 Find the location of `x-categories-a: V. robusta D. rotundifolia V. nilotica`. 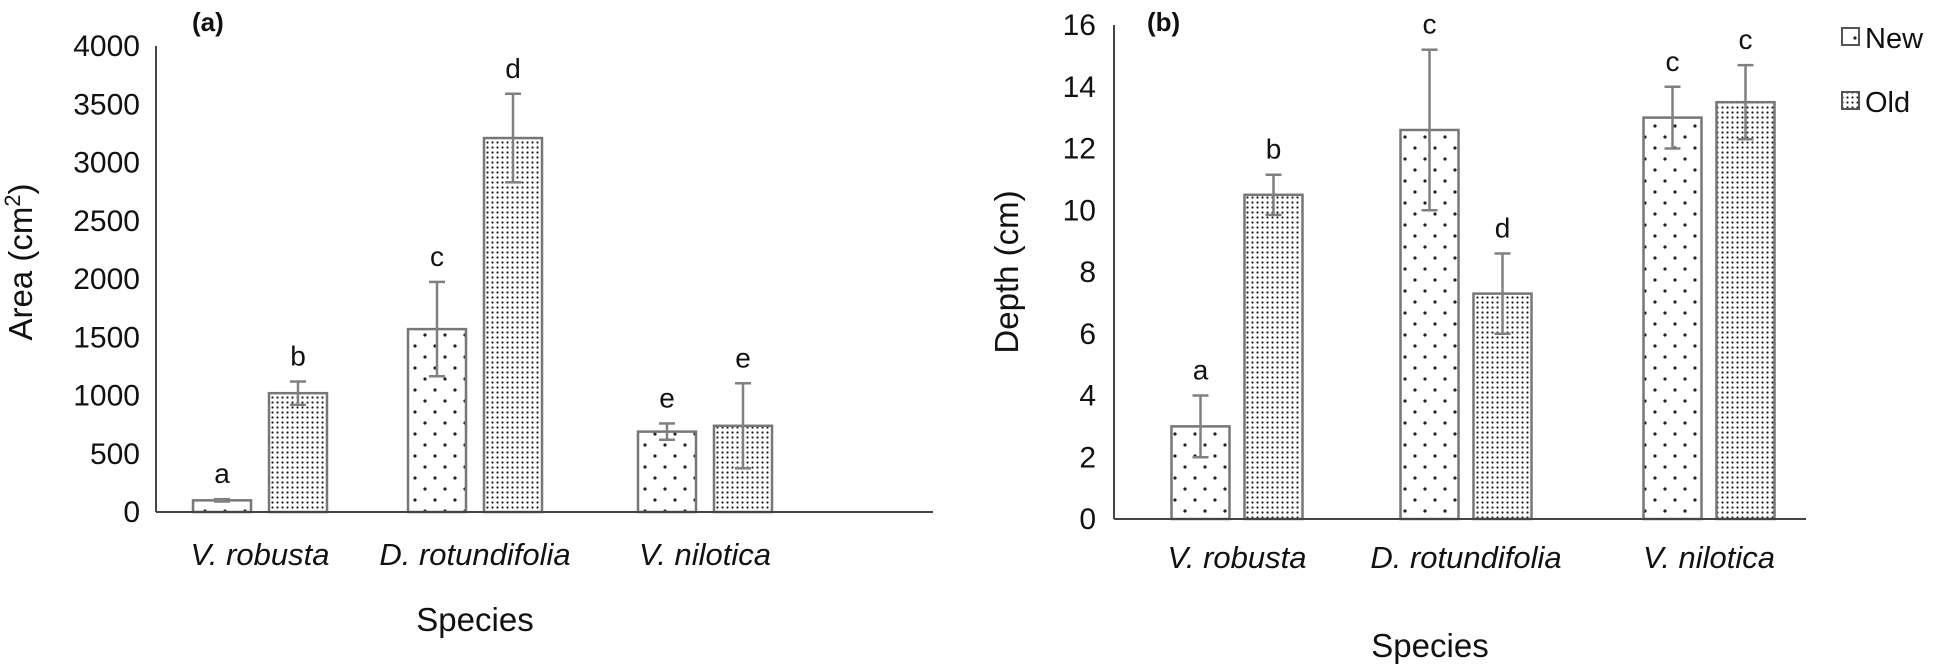

x-categories-a: V. robusta D. rotundifolia V. nilotica is located at coordinates (480, 554).